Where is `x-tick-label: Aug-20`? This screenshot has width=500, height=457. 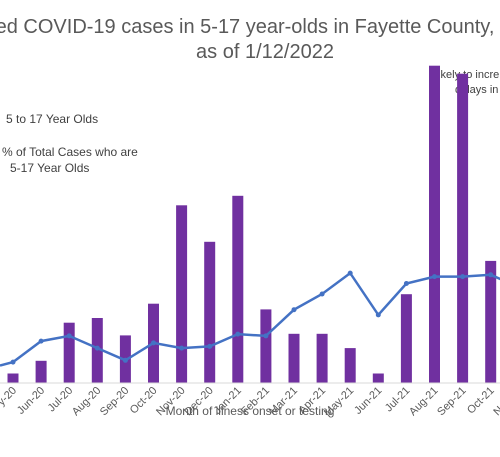
x-tick-label: Aug-20 is located at coordinates (87, 402).